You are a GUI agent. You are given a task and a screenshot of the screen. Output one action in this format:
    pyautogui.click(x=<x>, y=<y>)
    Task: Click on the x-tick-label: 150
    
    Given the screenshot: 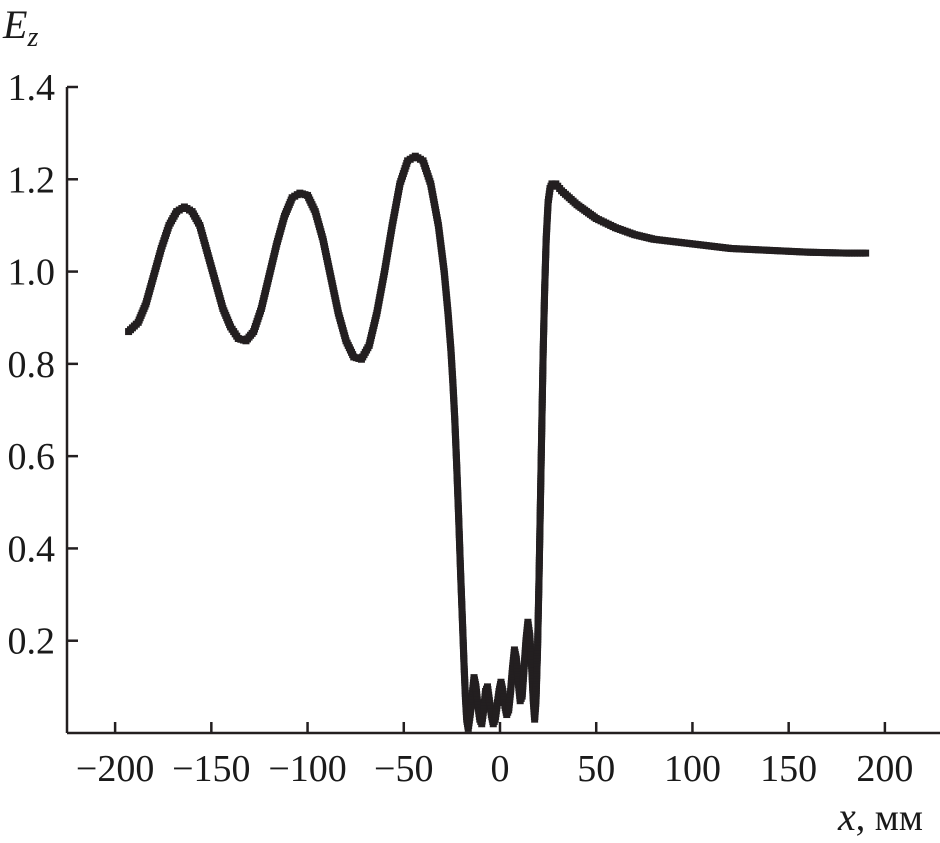 What is the action you would take?
    pyautogui.click(x=788, y=769)
    